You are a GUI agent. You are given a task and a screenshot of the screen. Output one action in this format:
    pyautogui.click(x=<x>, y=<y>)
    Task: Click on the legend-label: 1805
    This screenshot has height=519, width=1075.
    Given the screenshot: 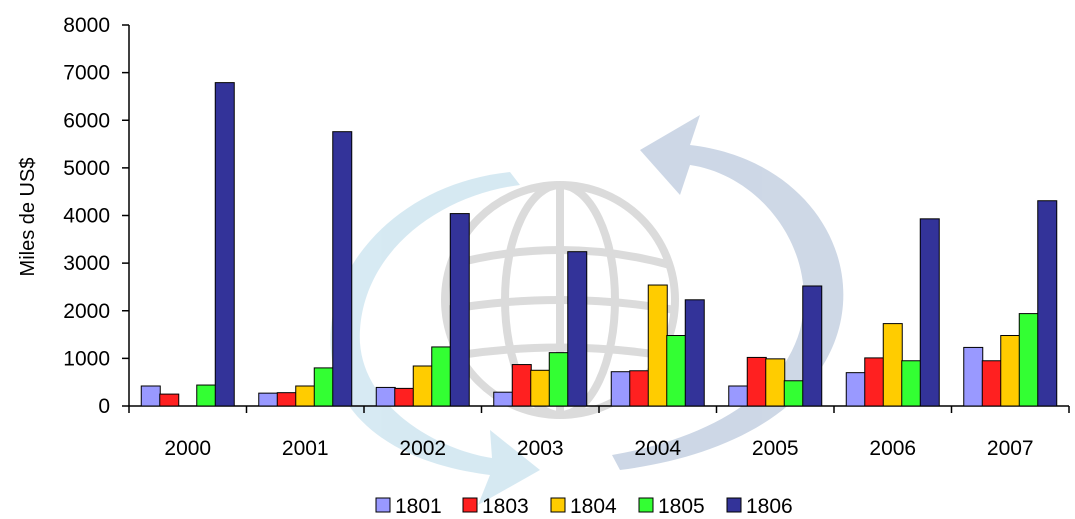 What is the action you would take?
    pyautogui.click(x=681, y=506)
    